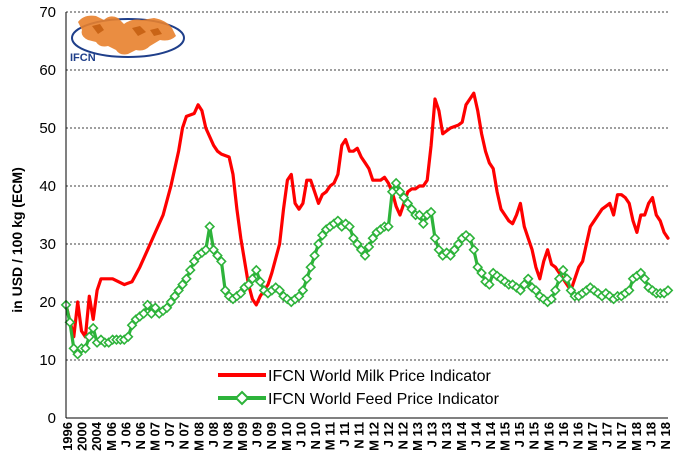 The height and width of the screenshot is (471, 678). Describe the element at coordinates (563, 434) in the screenshot. I see `x-tick-label: J 16` at that location.